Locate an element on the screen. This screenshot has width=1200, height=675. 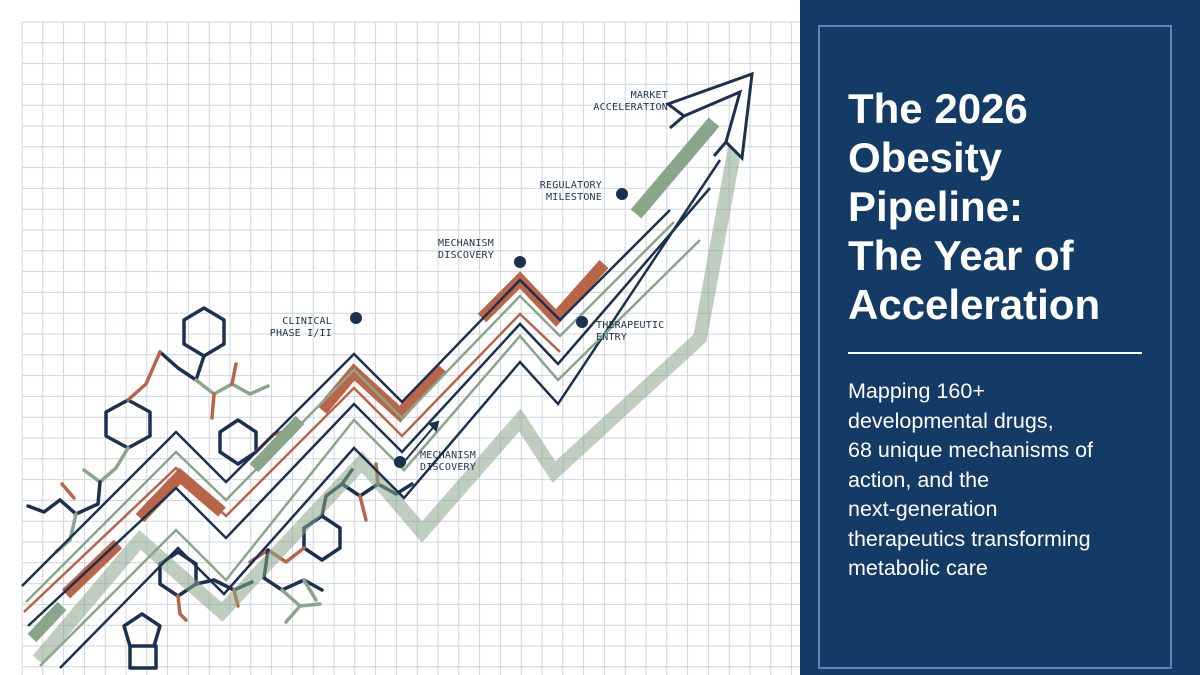
label-mechanism-discovery-top: MECHANISM DISCOVERY is located at coordinates (466, 249).